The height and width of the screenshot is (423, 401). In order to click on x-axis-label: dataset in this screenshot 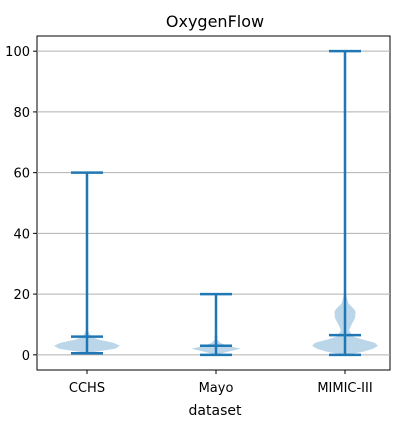, I will do `click(215, 411)`.